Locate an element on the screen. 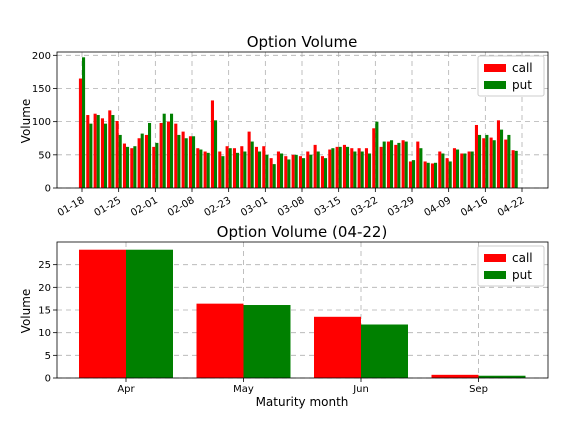  legend-label-put: put is located at coordinates (522, 275).